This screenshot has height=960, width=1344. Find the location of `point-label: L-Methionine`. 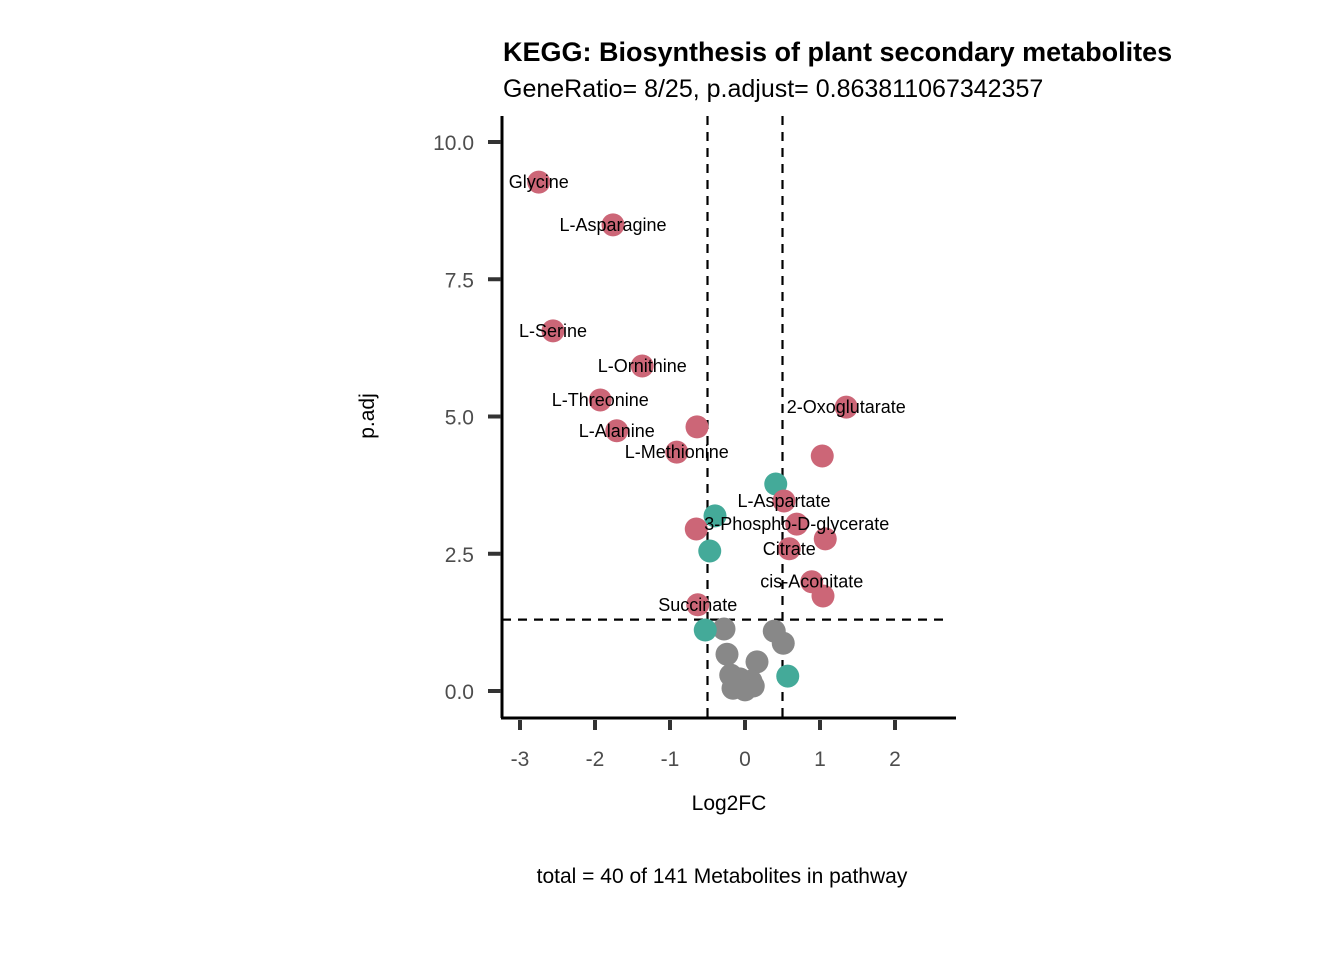

point-label: L-Methionine is located at coordinates (677, 452).